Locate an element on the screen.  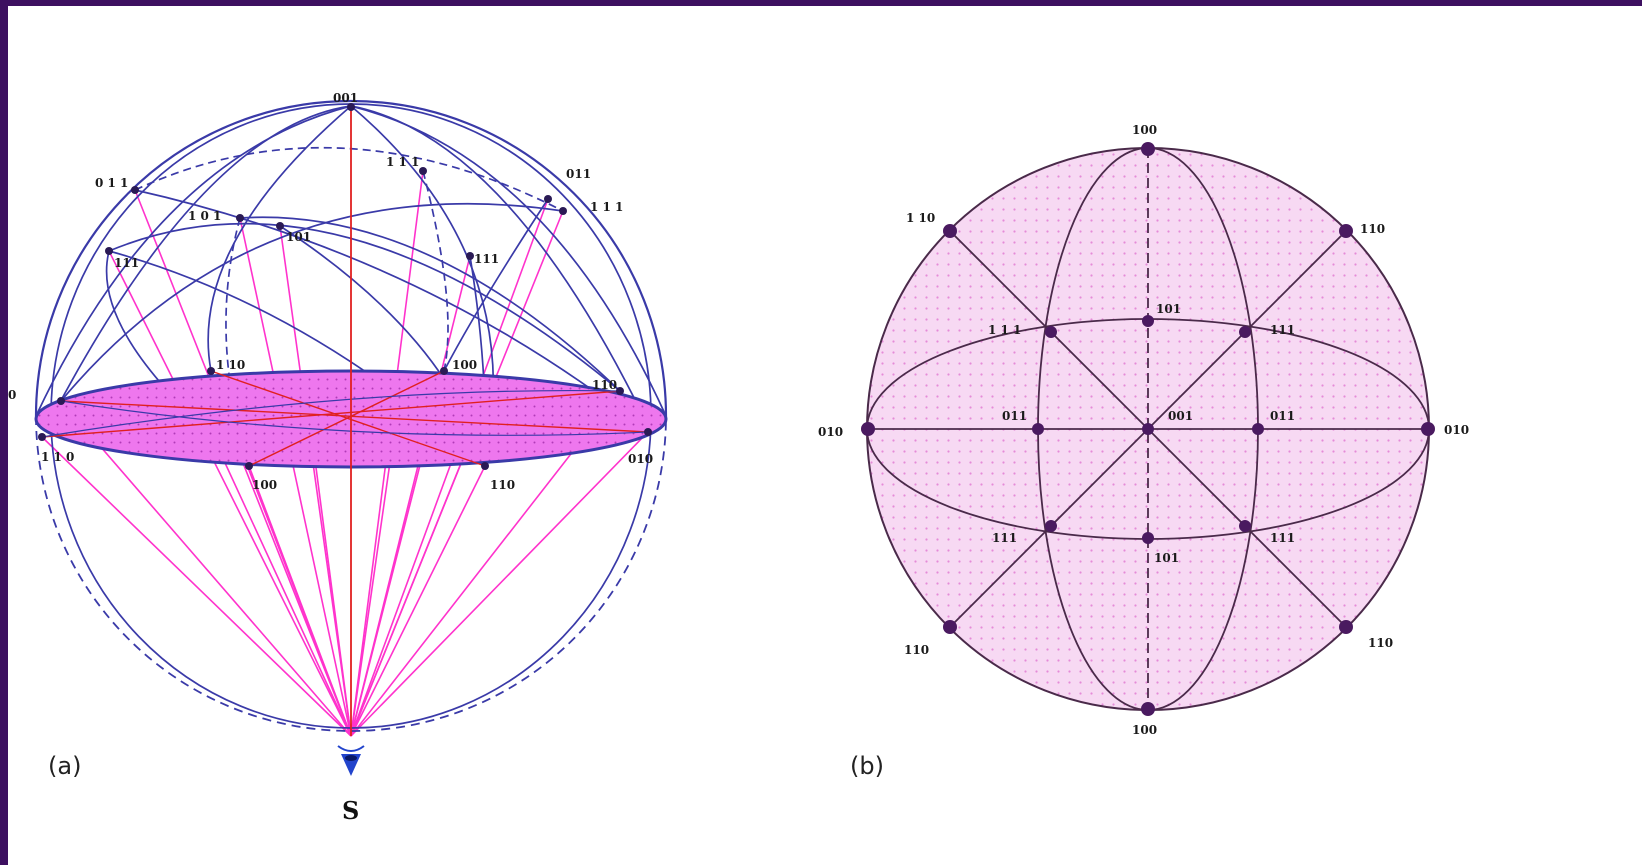
sphere-pole-label: 0 is located at coordinates (12, 395).